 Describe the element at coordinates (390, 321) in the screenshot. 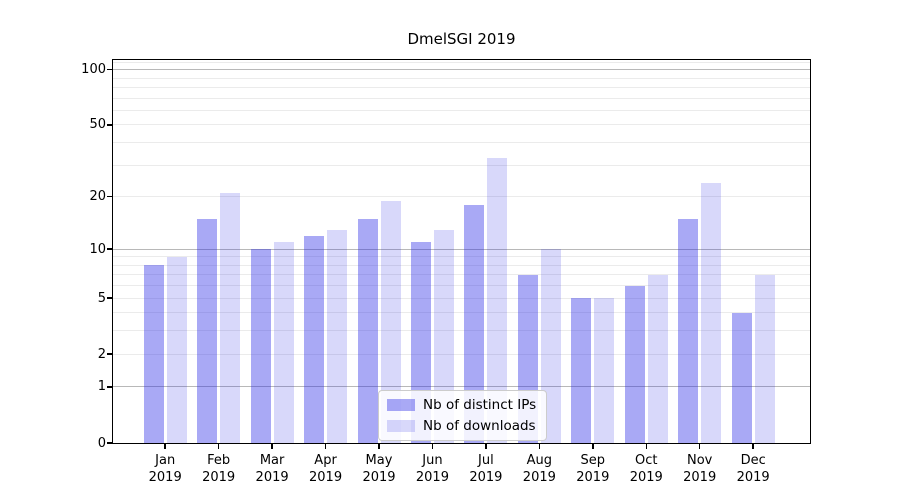

I see `bar-downloads-may` at that location.